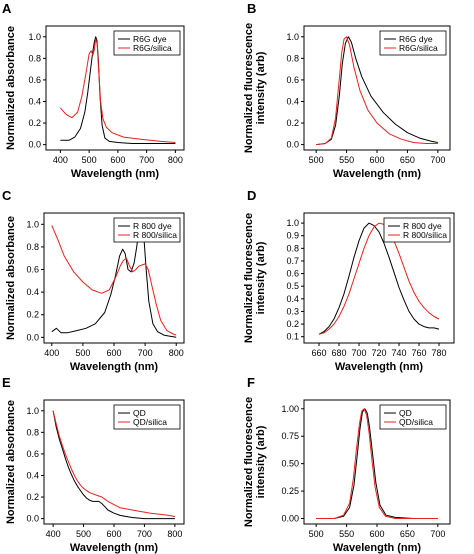 The height and width of the screenshot is (554, 474). I want to click on legend-label: R 800 dye, so click(152, 226).